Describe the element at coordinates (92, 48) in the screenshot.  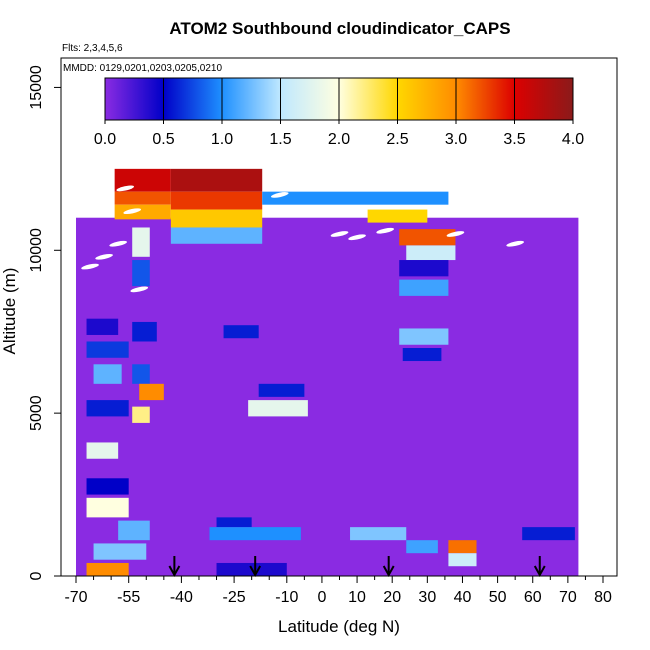
I see `flights-subtitle: Flts: 2,3,4,5,6` at that location.